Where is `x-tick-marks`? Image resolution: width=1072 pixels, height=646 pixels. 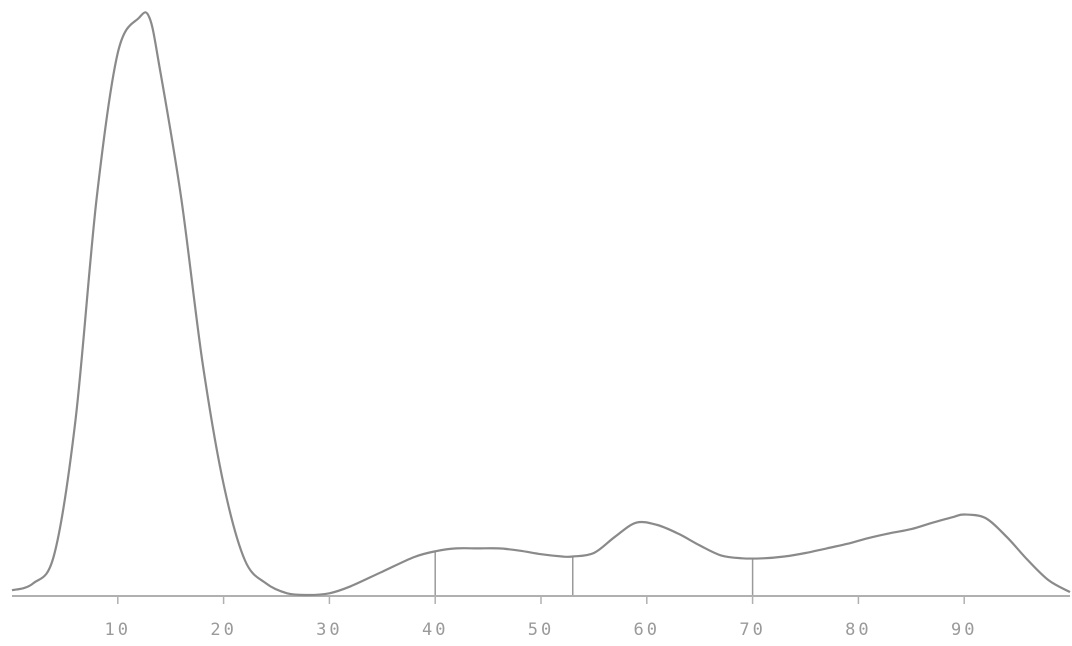
x-tick-marks is located at coordinates (541, 600).